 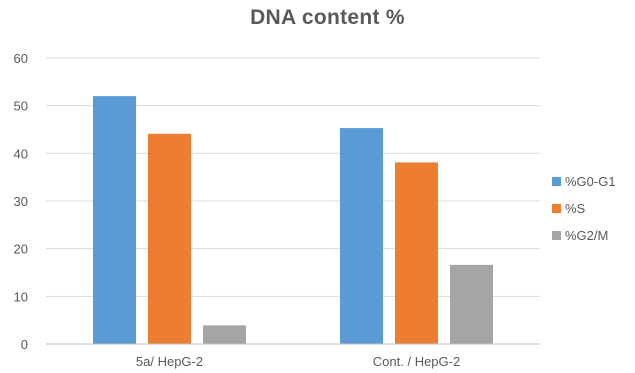 What do you see at coordinates (21, 249) in the screenshot?
I see `y-tick-label: 20` at bounding box center [21, 249].